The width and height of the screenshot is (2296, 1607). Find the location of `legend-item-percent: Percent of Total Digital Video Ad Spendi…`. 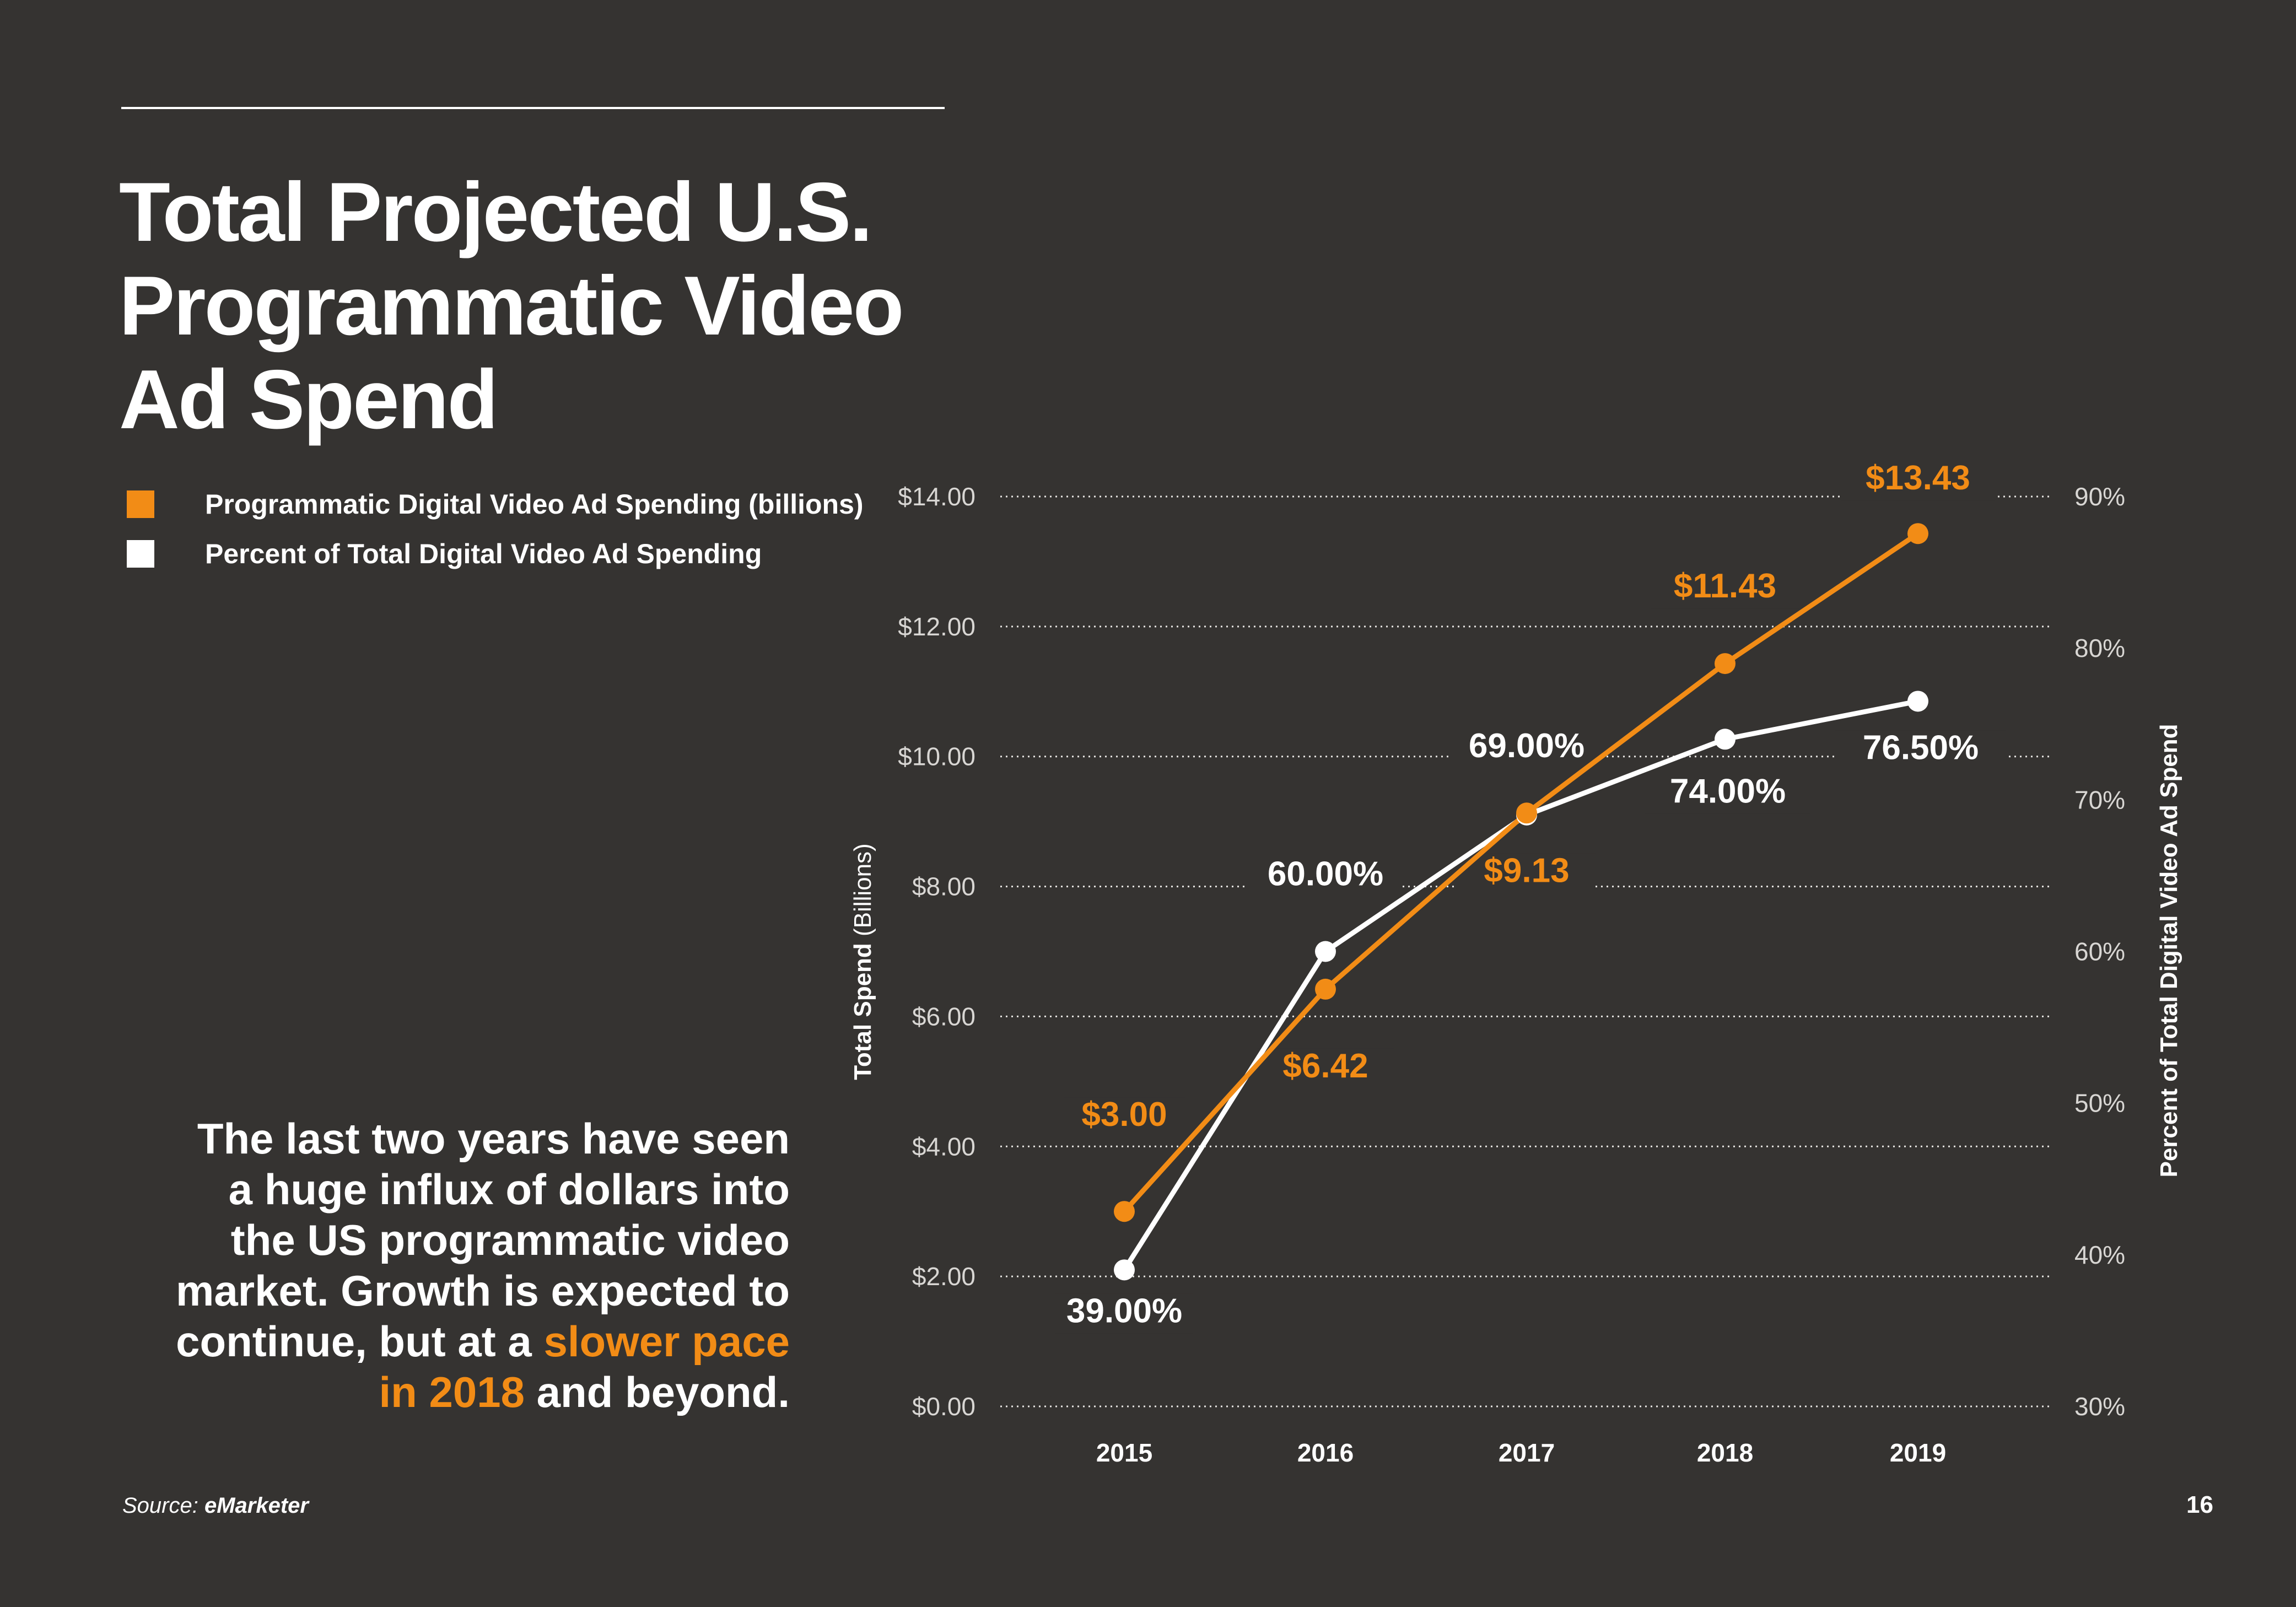

legend-item-percent: Percent of Total Digital Video Ad Spendi… is located at coordinates (495, 554).